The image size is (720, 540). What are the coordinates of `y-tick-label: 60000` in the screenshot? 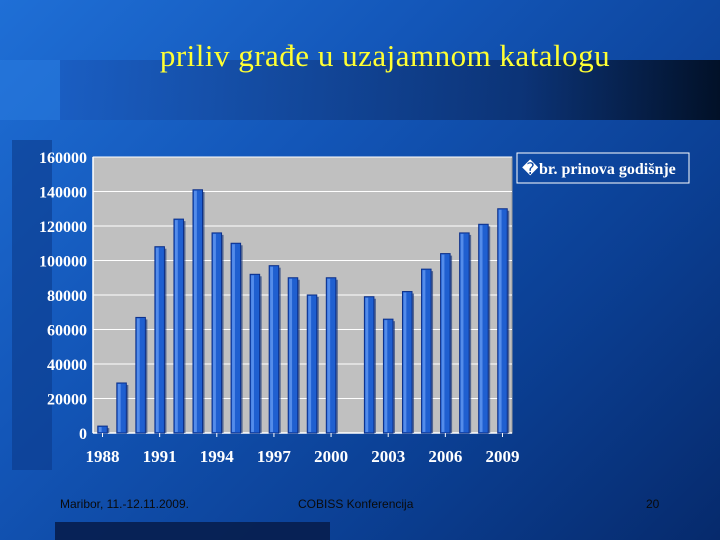 It's located at (67, 331).